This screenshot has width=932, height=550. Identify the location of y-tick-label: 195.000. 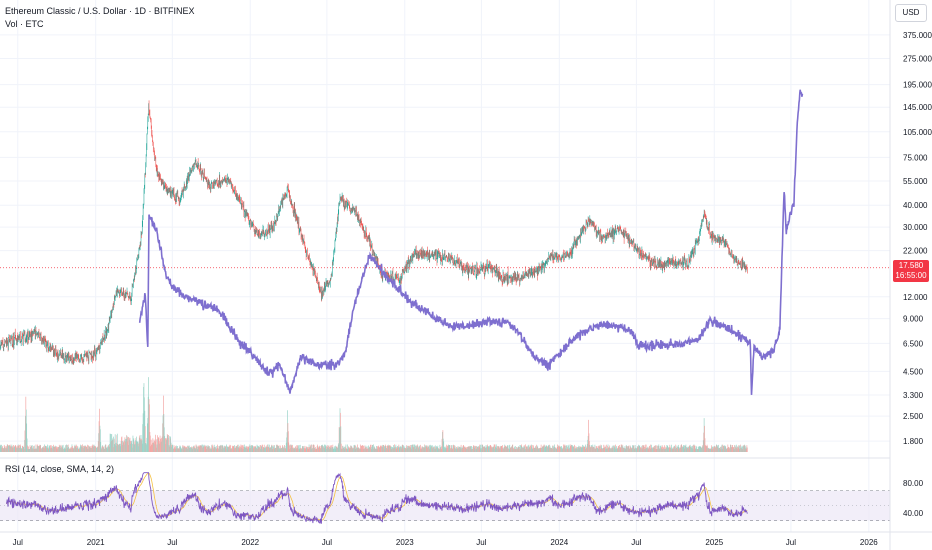
(917, 85).